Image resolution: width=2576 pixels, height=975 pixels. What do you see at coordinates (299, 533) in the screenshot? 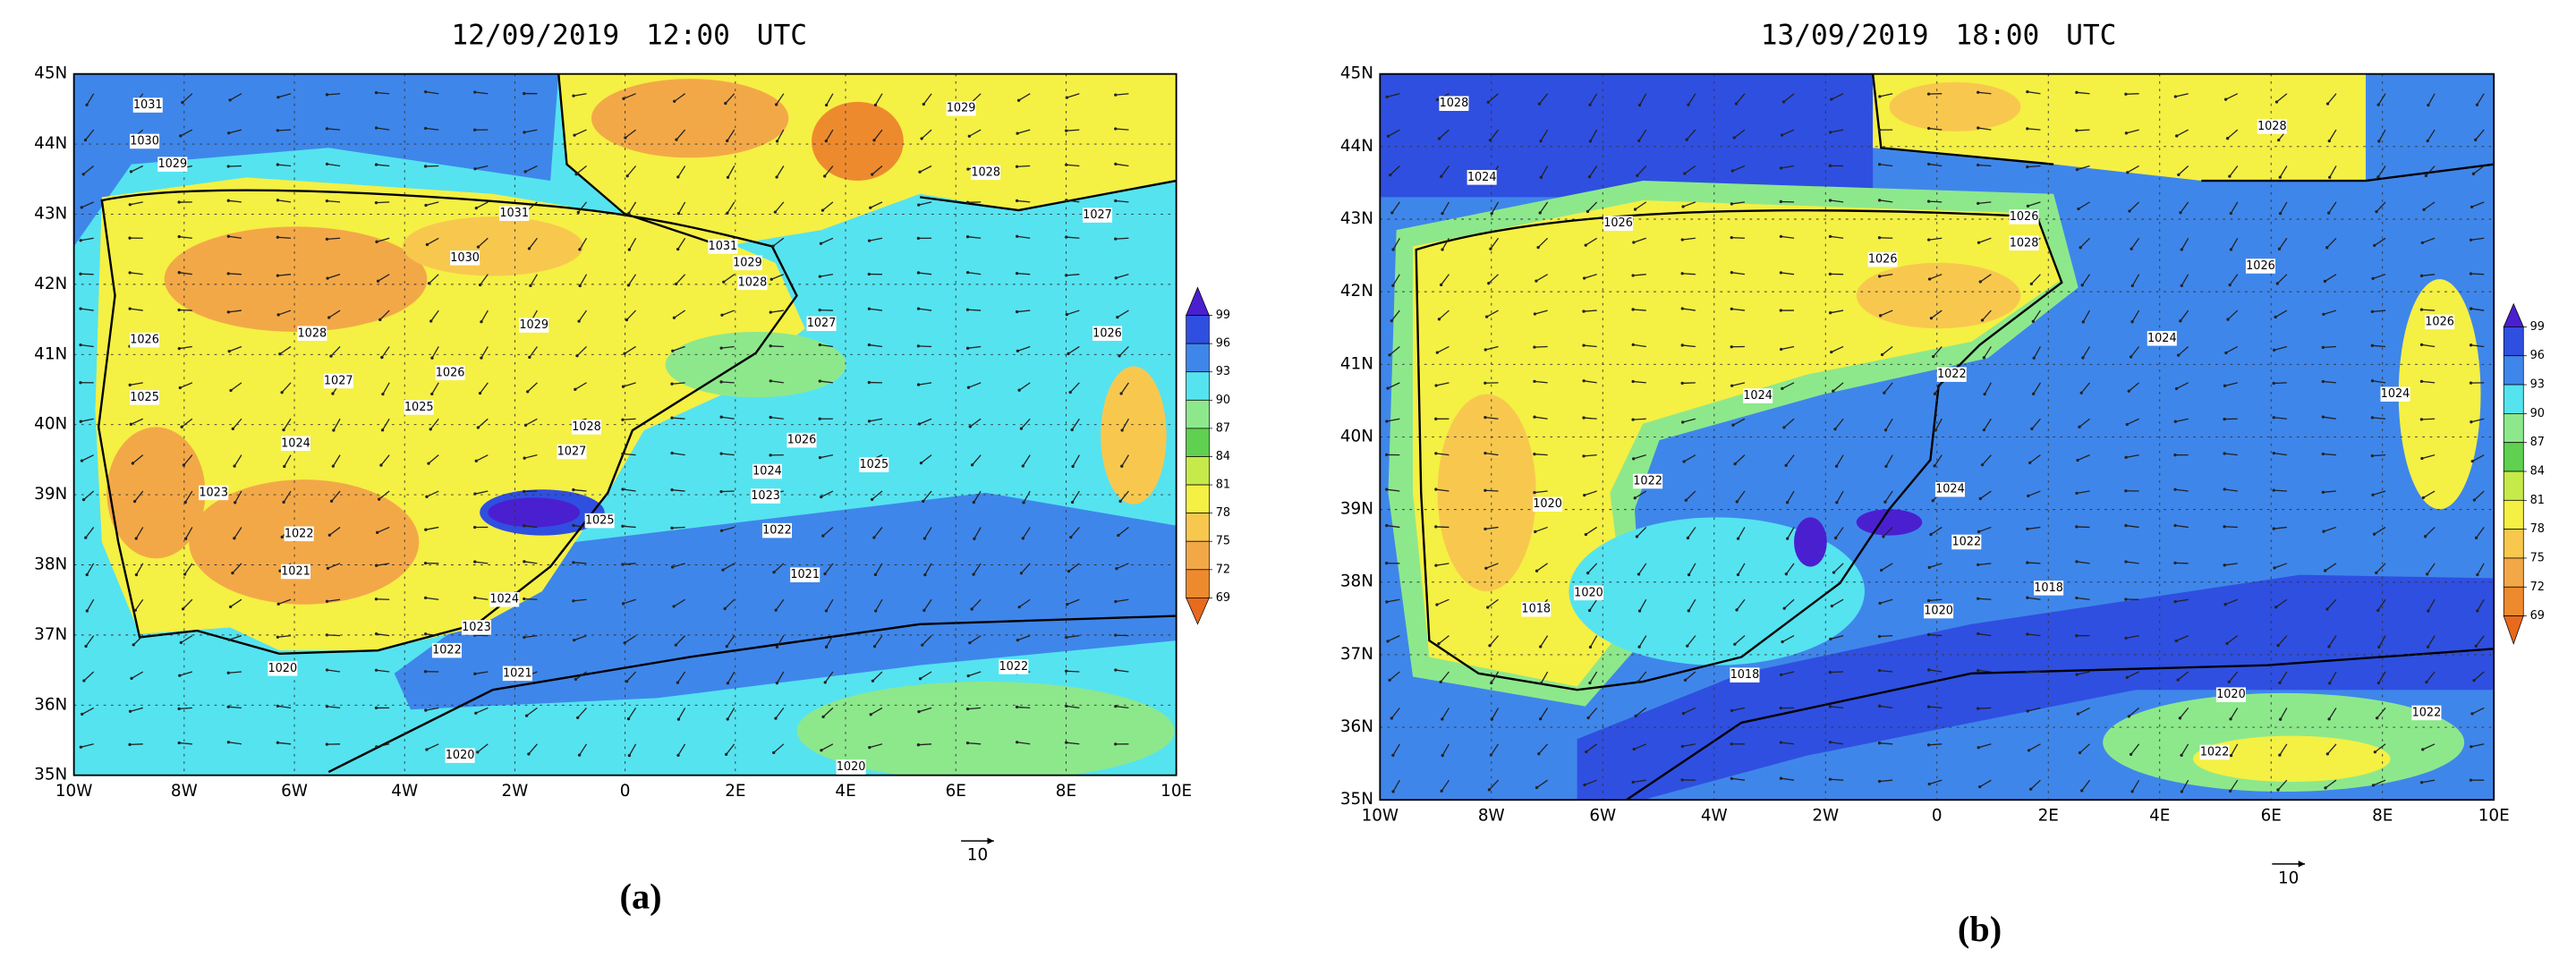
I see `isobar-label: 1022` at bounding box center [299, 533].